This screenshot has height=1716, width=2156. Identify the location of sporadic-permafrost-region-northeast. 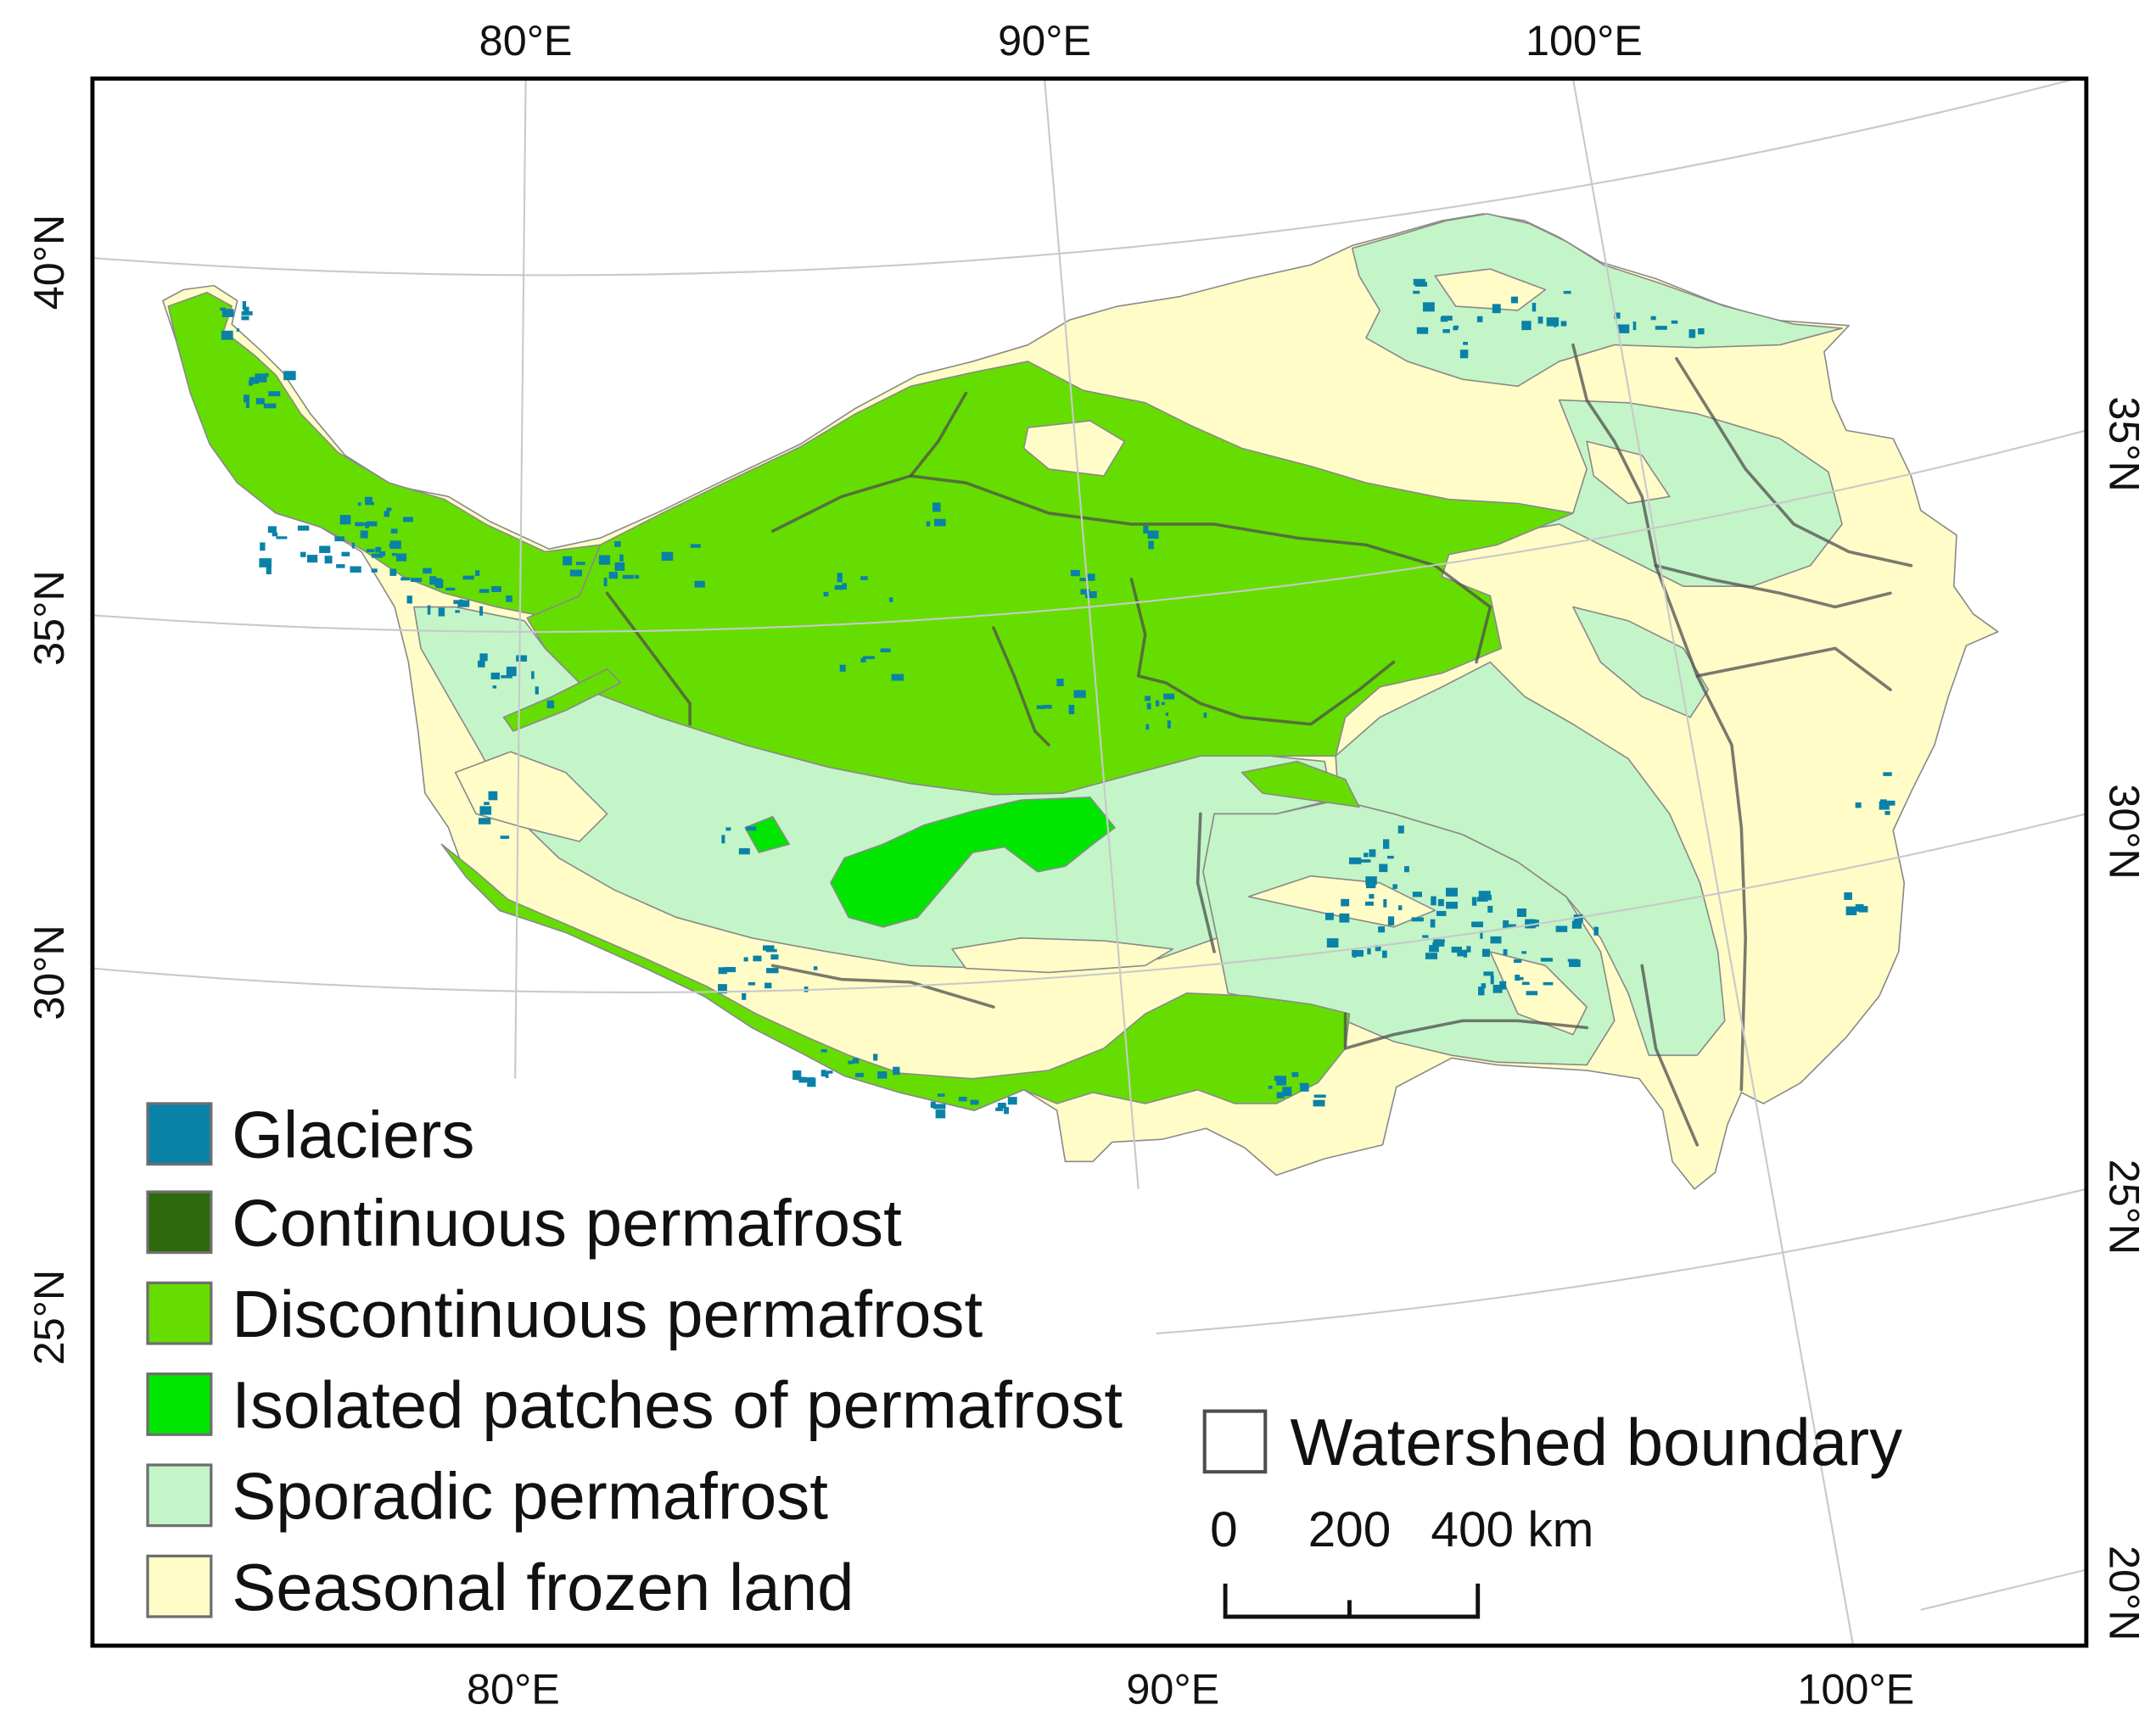
(1597, 300).